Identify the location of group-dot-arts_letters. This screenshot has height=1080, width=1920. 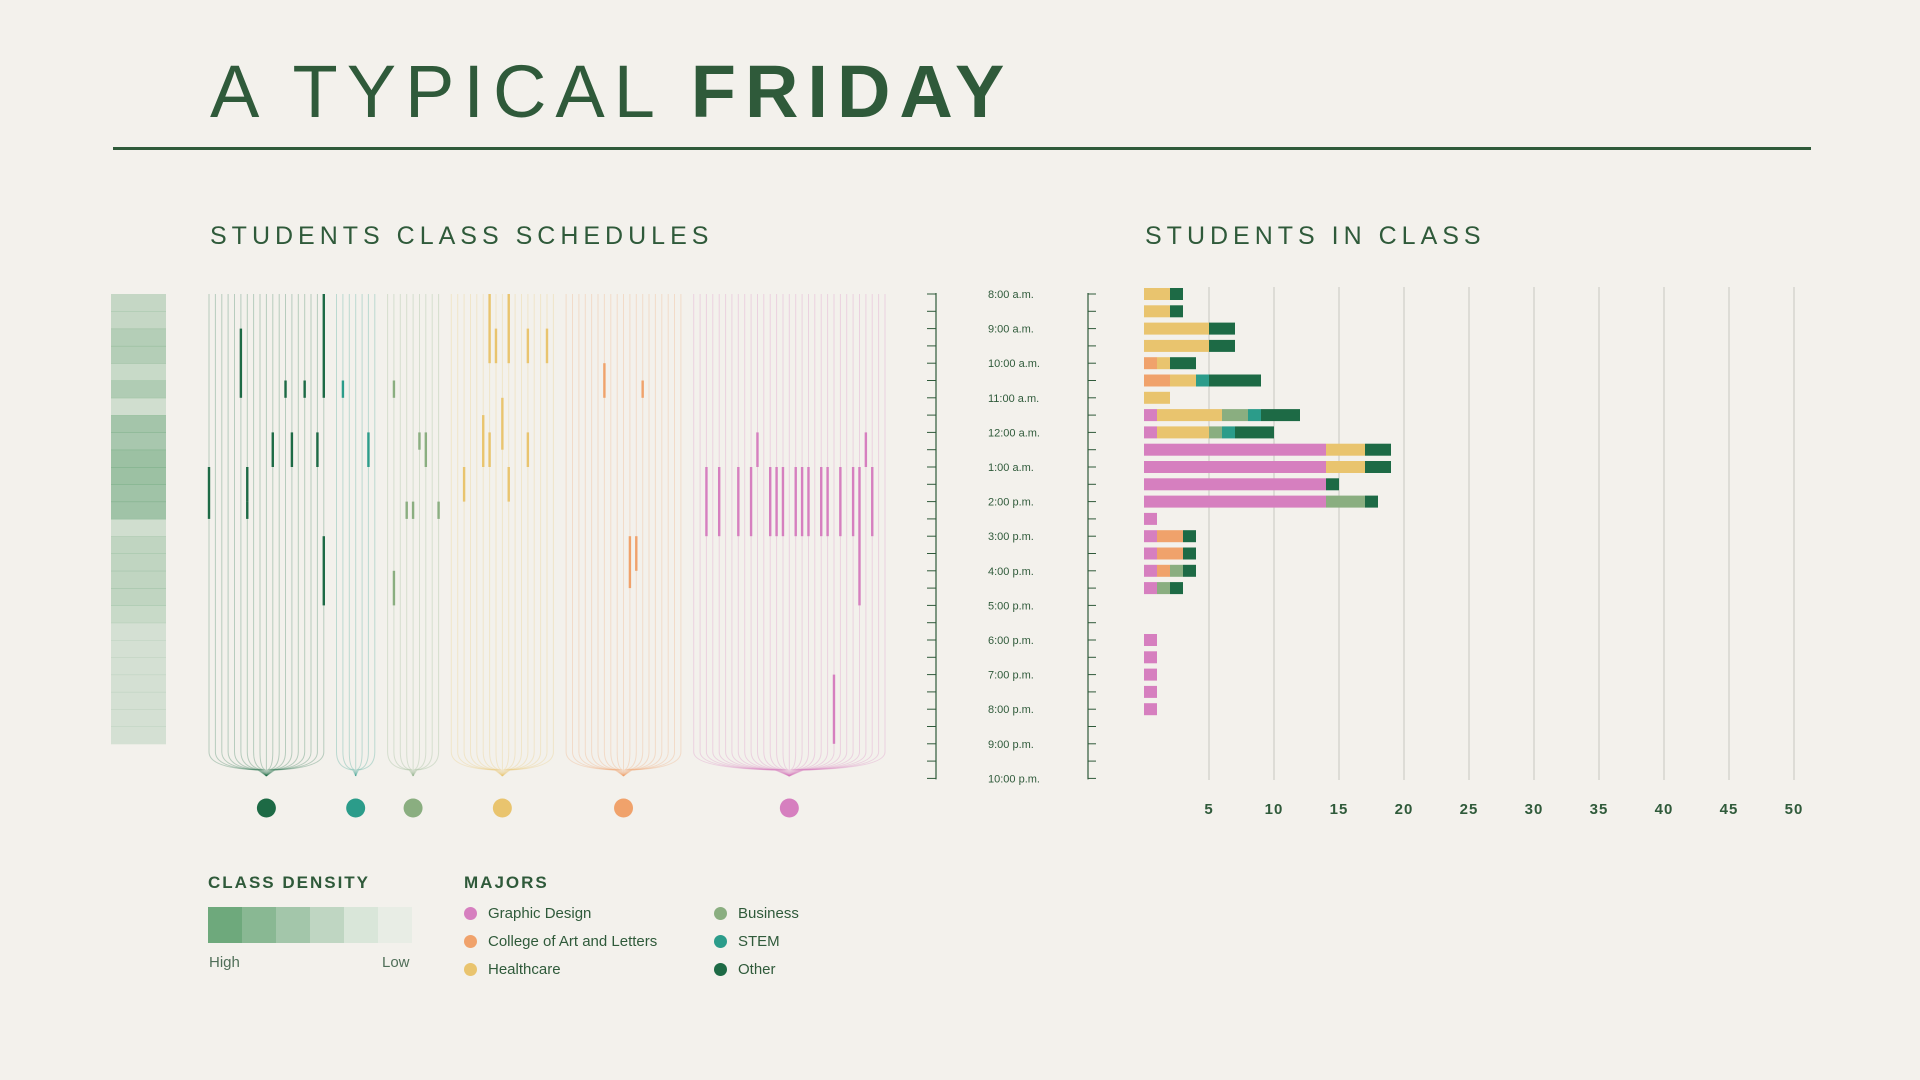
(624, 808).